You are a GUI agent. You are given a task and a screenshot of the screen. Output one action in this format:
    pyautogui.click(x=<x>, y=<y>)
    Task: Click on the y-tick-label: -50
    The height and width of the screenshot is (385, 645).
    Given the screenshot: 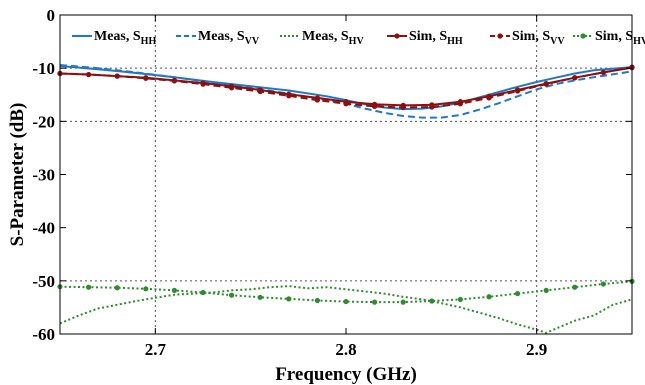 What is the action you would take?
    pyautogui.click(x=43, y=281)
    